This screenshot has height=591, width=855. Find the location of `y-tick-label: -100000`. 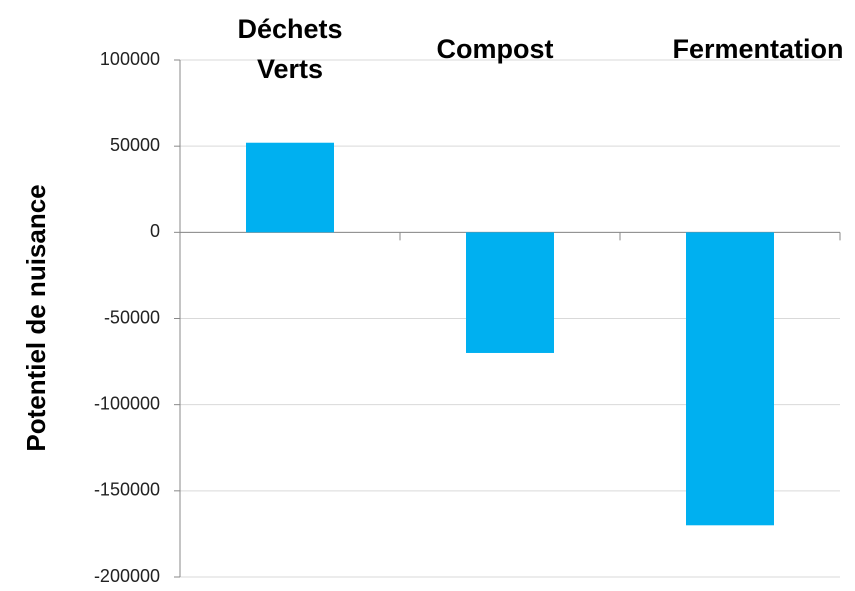

y-tick-label: -100000 is located at coordinates (127, 403).